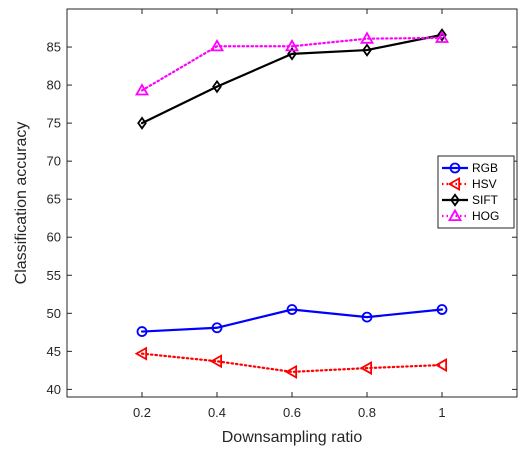 This screenshot has height=450, width=528. What do you see at coordinates (292, 437) in the screenshot?
I see `x-axis-label: Downsampling ratio` at bounding box center [292, 437].